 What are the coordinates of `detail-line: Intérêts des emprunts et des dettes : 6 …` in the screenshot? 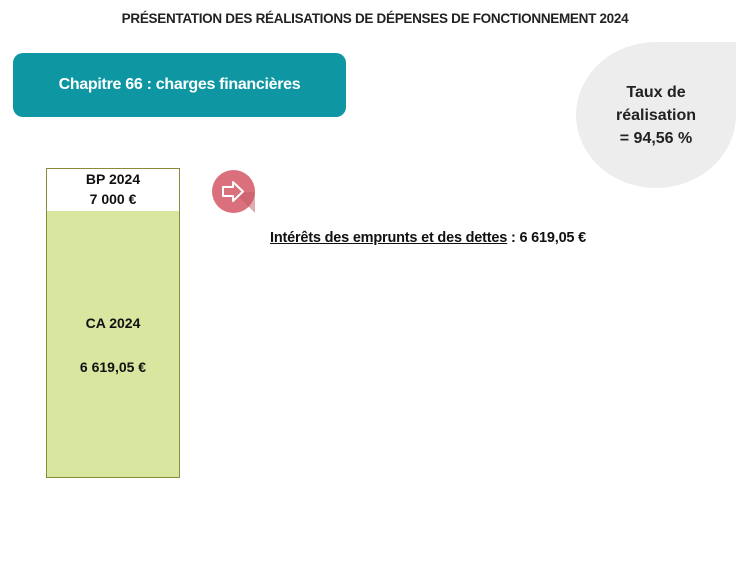 It's located at (428, 238).